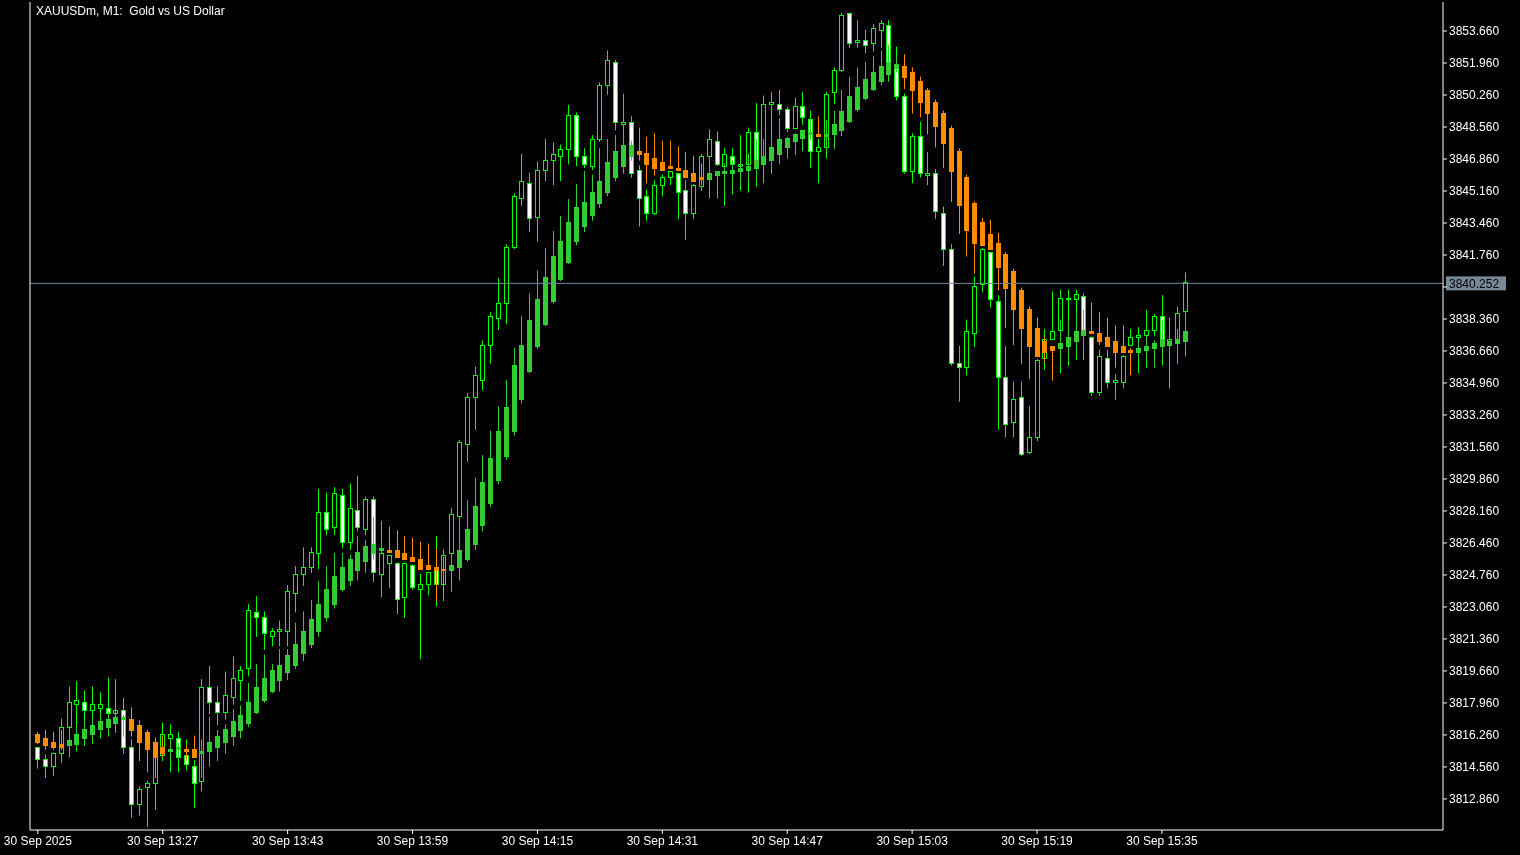  I want to click on y-tick-label: 3834.960, so click(1474, 383).